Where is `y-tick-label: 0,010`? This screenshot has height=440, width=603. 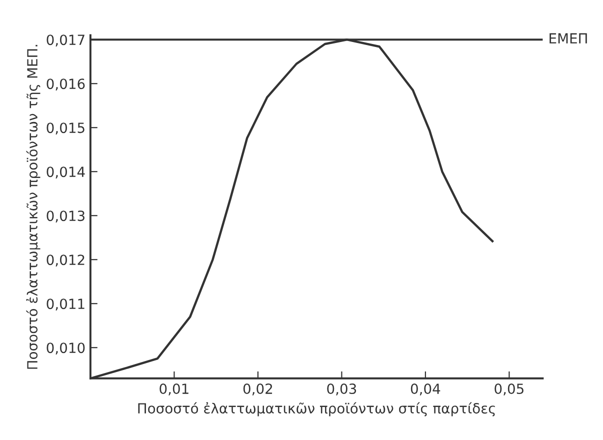
y-tick-label: 0,010 is located at coordinates (65, 348).